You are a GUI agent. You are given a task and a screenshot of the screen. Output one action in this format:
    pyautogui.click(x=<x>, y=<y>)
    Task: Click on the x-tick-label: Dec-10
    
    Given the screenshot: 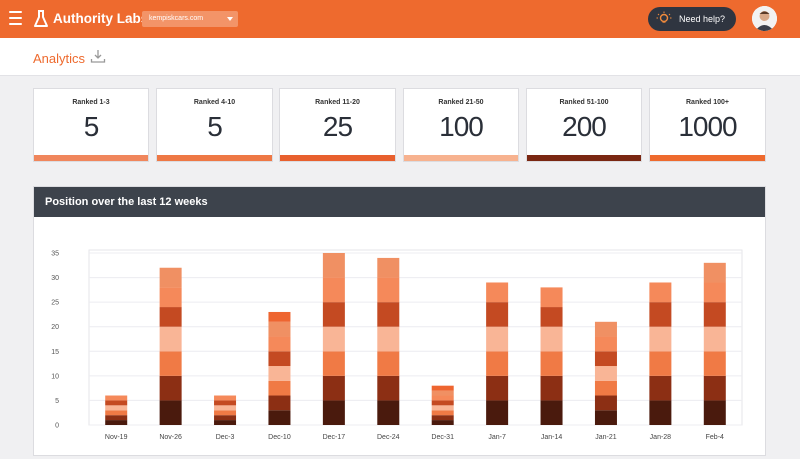 What is the action you would take?
    pyautogui.click(x=279, y=437)
    